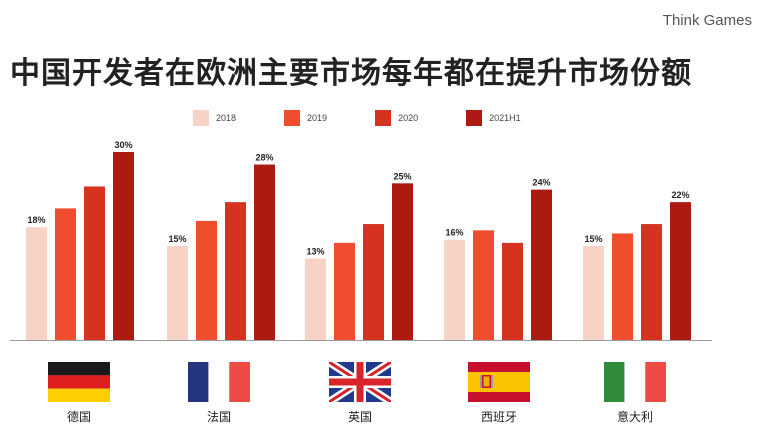  Describe the element at coordinates (505, 118) in the screenshot. I see `legend-label: 2021H1` at that location.